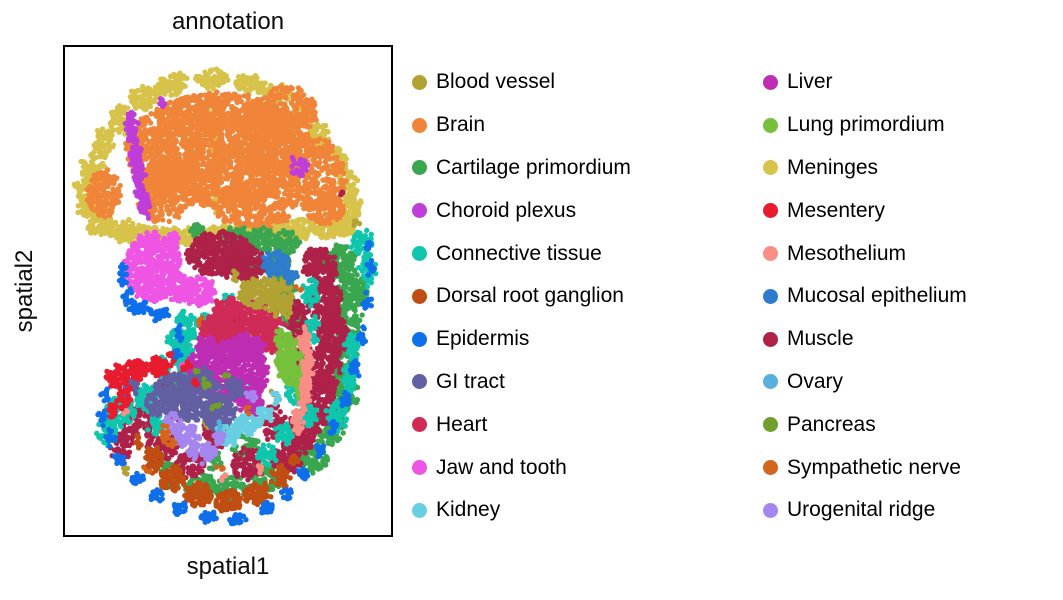 This screenshot has width=1063, height=600. What do you see at coordinates (483, 339) in the screenshot?
I see `legend-label: Epidermis` at bounding box center [483, 339].